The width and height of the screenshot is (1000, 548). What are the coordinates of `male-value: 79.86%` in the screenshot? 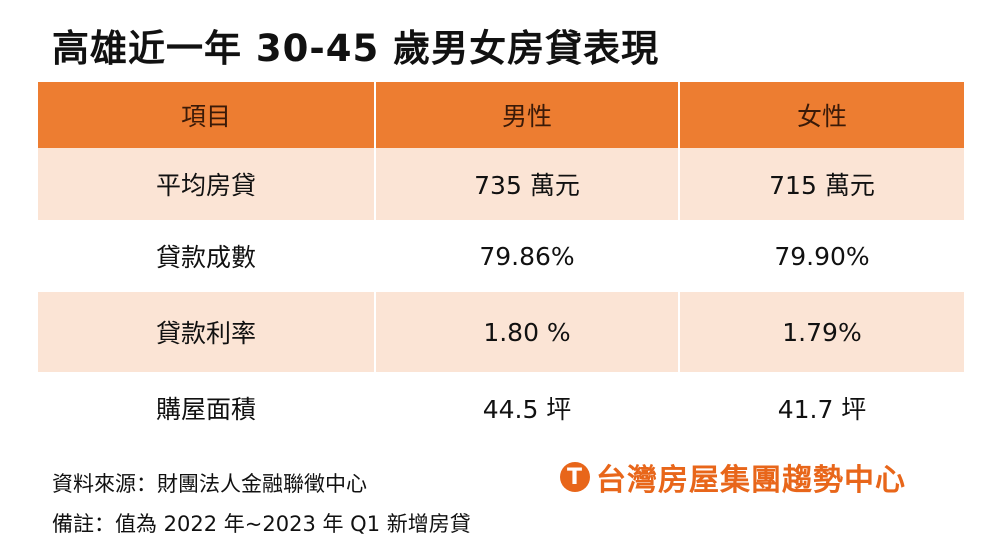 It's located at (527, 256).